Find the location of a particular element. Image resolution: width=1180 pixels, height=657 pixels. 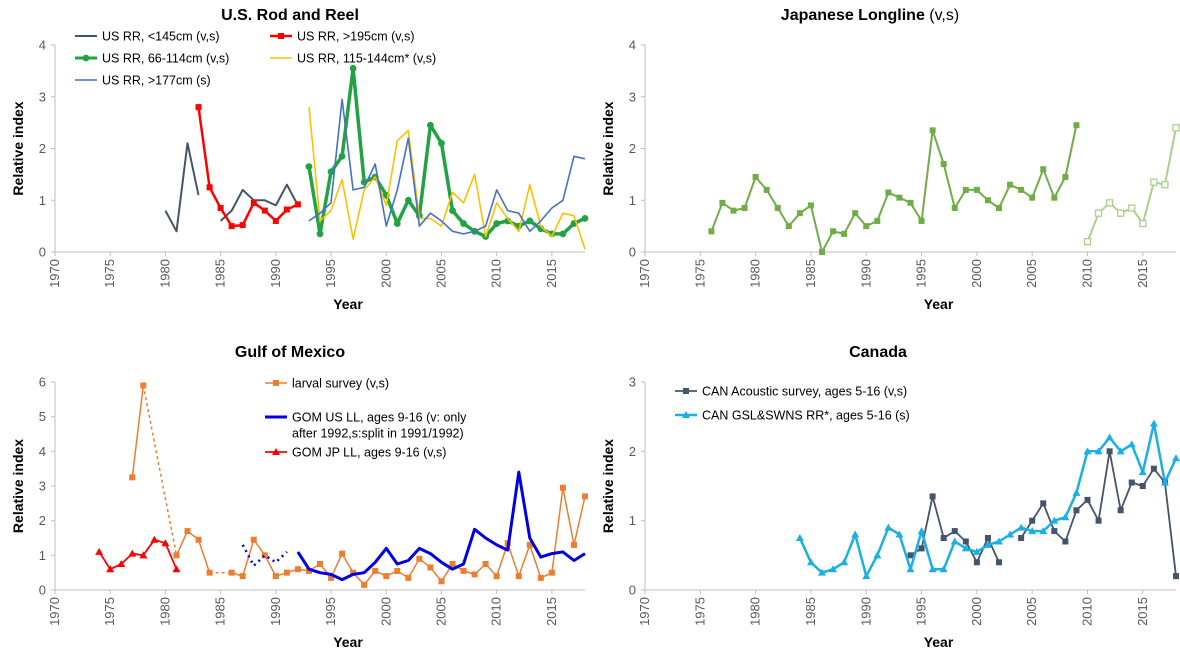

y-tick-label: 0 is located at coordinates (42, 590).